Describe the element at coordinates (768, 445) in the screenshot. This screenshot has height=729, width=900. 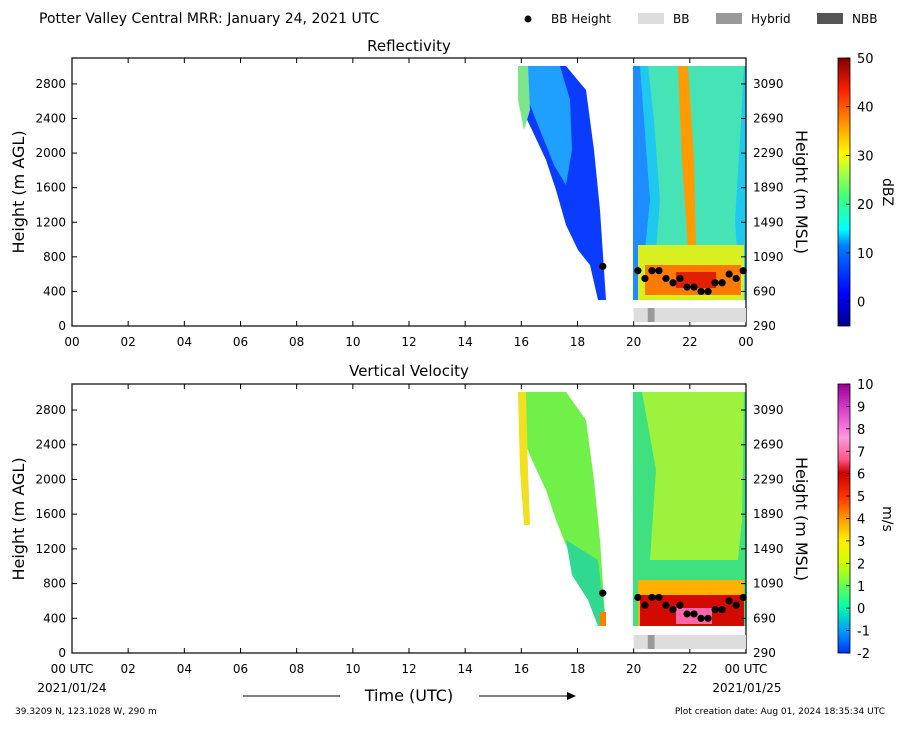
I see `y2-tick-label: 2690` at that location.